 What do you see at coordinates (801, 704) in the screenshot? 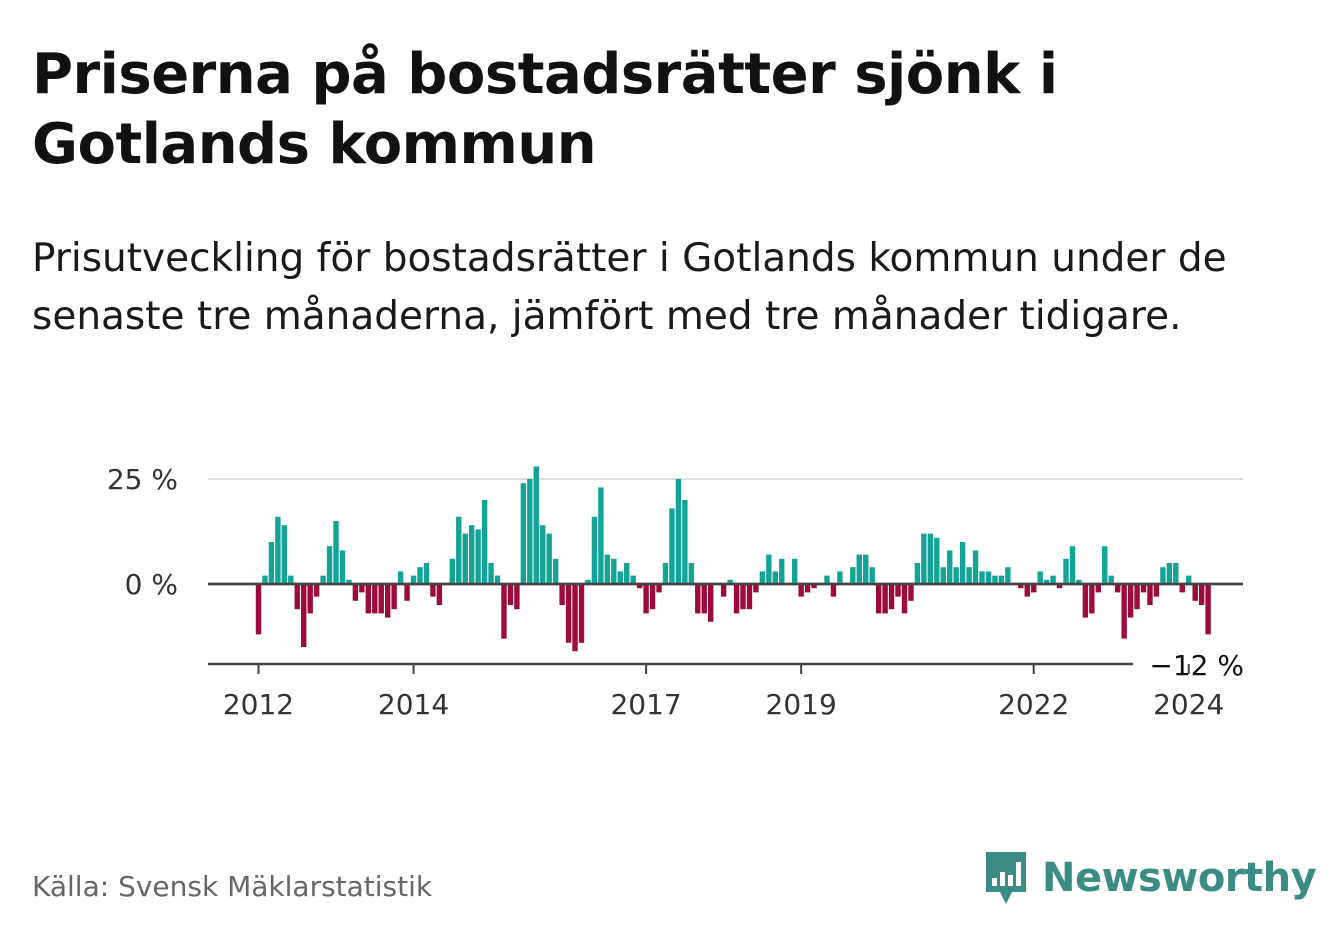
I see `x-tick-label: 2019` at bounding box center [801, 704].